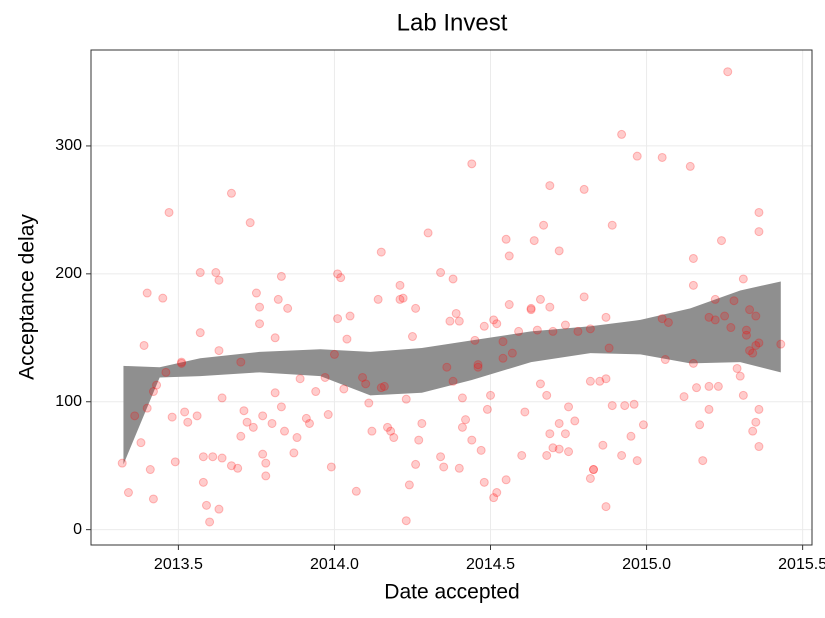 The width and height of the screenshot is (825, 618). What do you see at coordinates (646, 564) in the screenshot?
I see `x-tick-label: 2015.0` at bounding box center [646, 564].